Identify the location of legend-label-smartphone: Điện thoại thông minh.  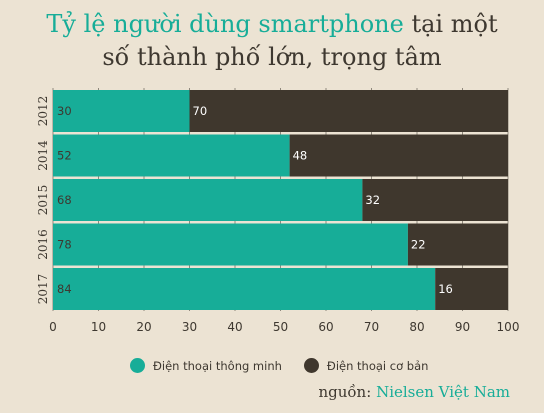
(217, 365).